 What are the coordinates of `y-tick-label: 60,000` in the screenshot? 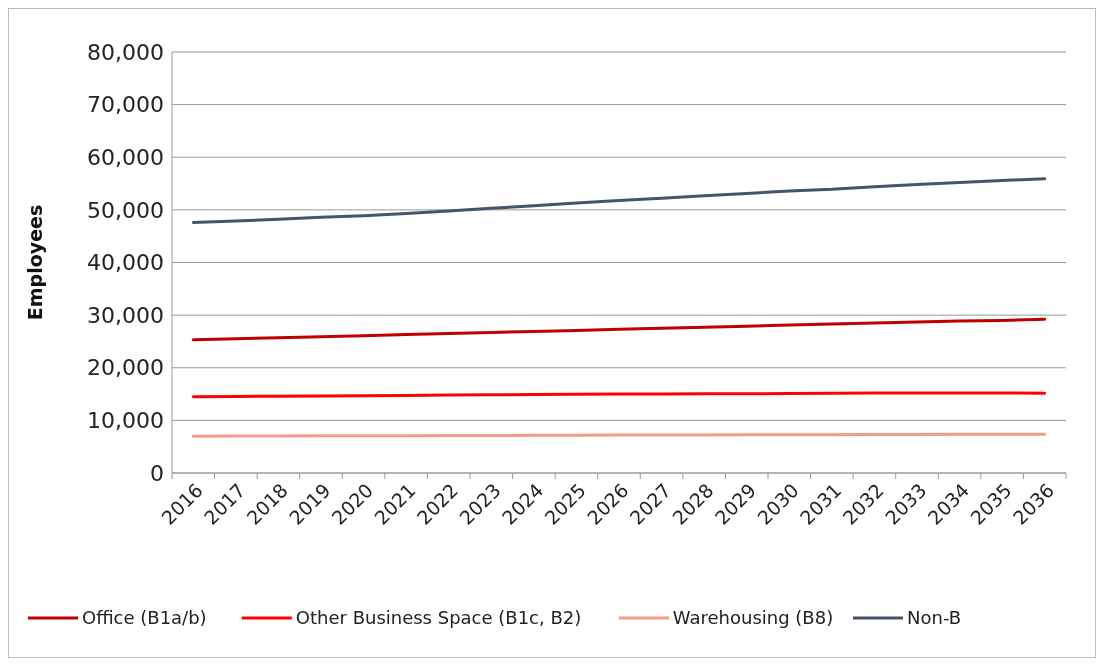 It's located at (125, 157).